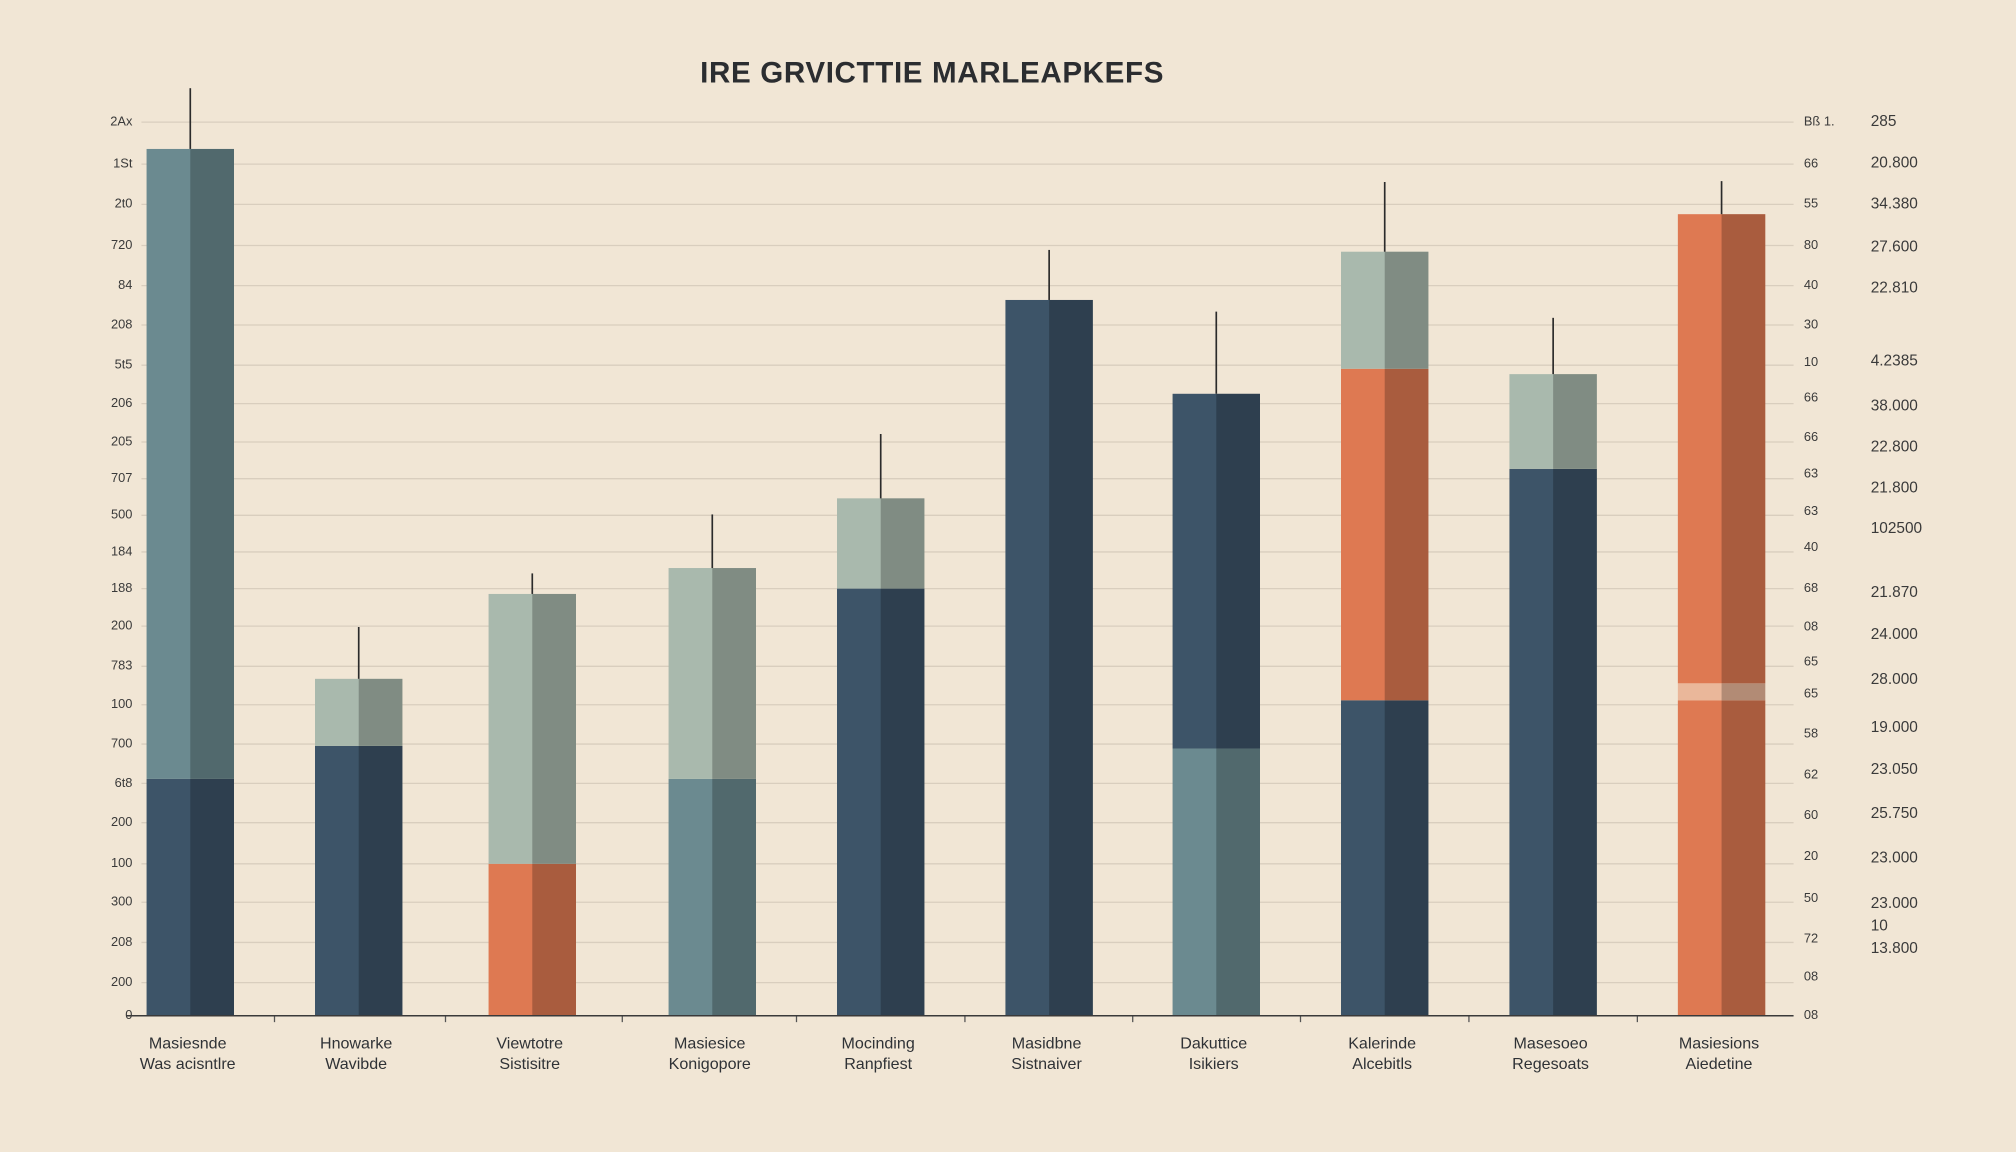 This screenshot has width=2016, height=1152. I want to click on x-tick-label: Regesoats, so click(1550, 1064).